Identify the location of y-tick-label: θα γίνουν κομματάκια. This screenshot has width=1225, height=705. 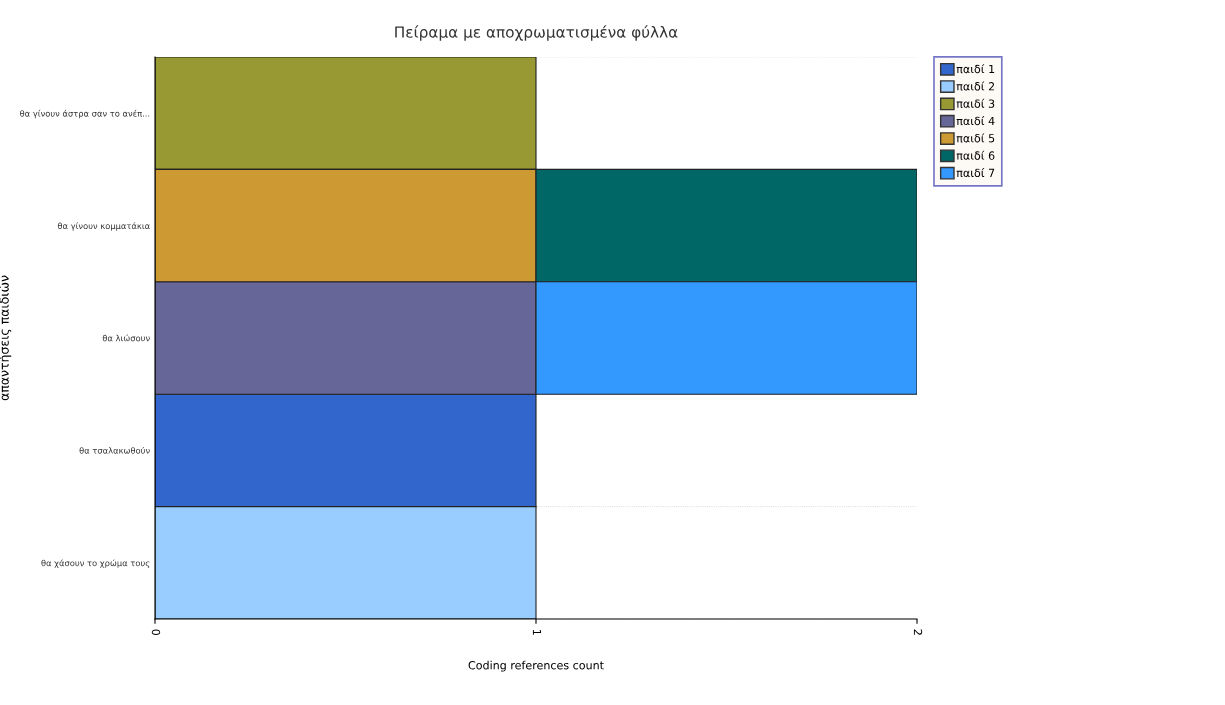
(103, 226).